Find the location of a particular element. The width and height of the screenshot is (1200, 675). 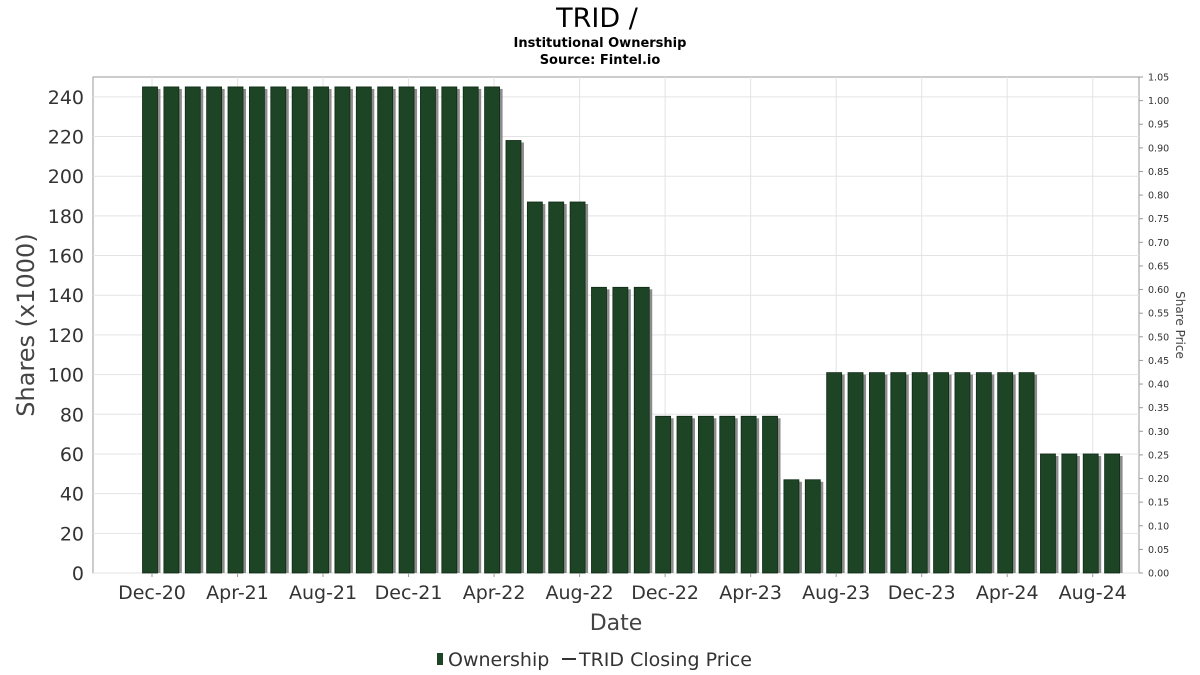

y-axis-ticks: 0 20 40 60 80 100 120 140 160 180 200 220 240 is located at coordinates (66, 336).